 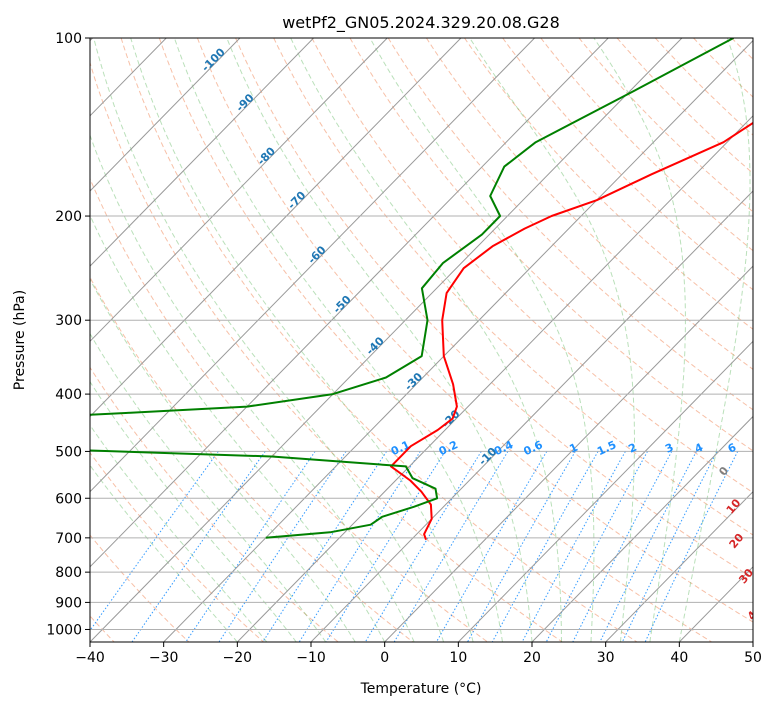 What do you see at coordinates (311, 658) in the screenshot?
I see `x-tick-label: −10` at bounding box center [311, 658].